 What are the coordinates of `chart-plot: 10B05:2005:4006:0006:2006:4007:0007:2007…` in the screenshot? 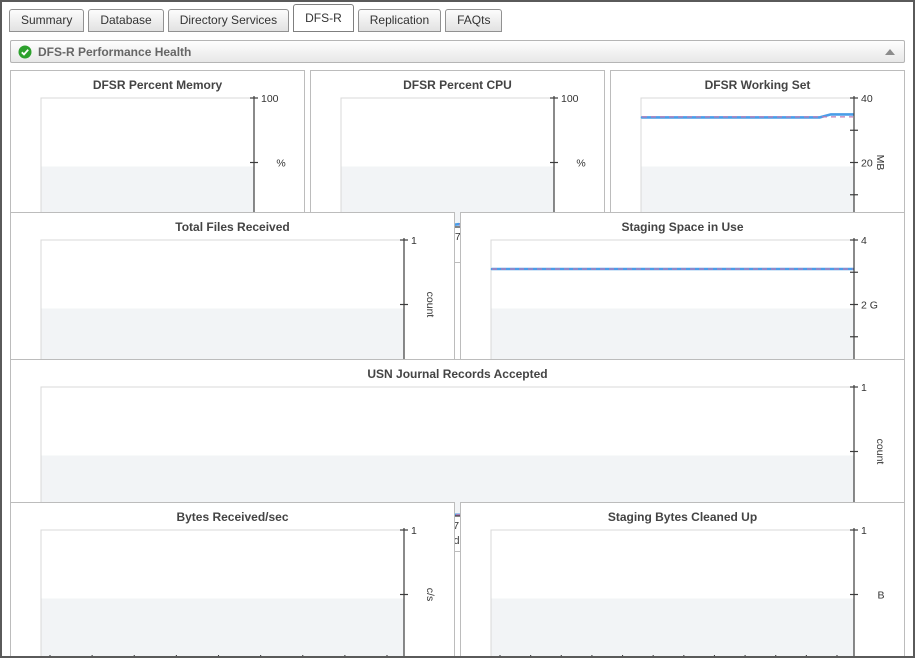 It's located at (687, 591).